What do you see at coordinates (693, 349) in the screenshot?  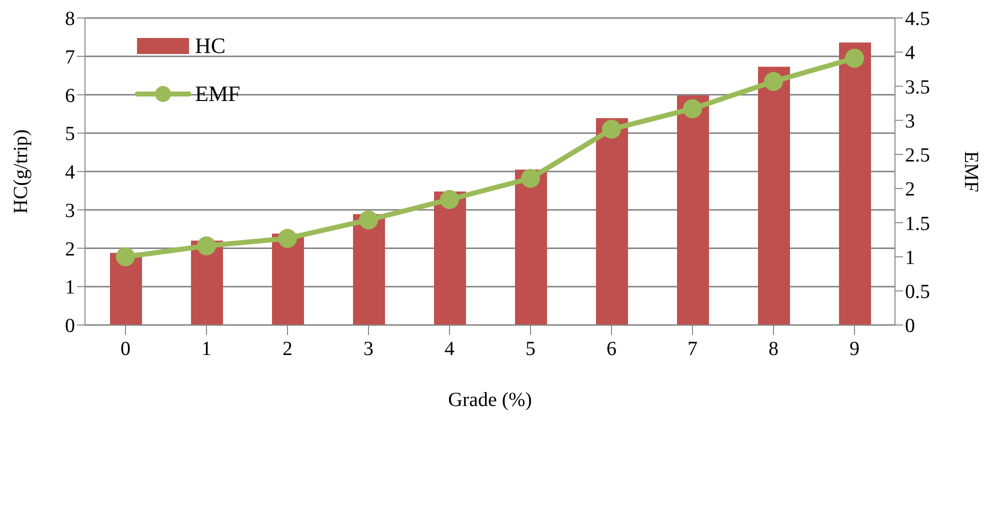 I see `x-tick-label: 7` at bounding box center [693, 349].